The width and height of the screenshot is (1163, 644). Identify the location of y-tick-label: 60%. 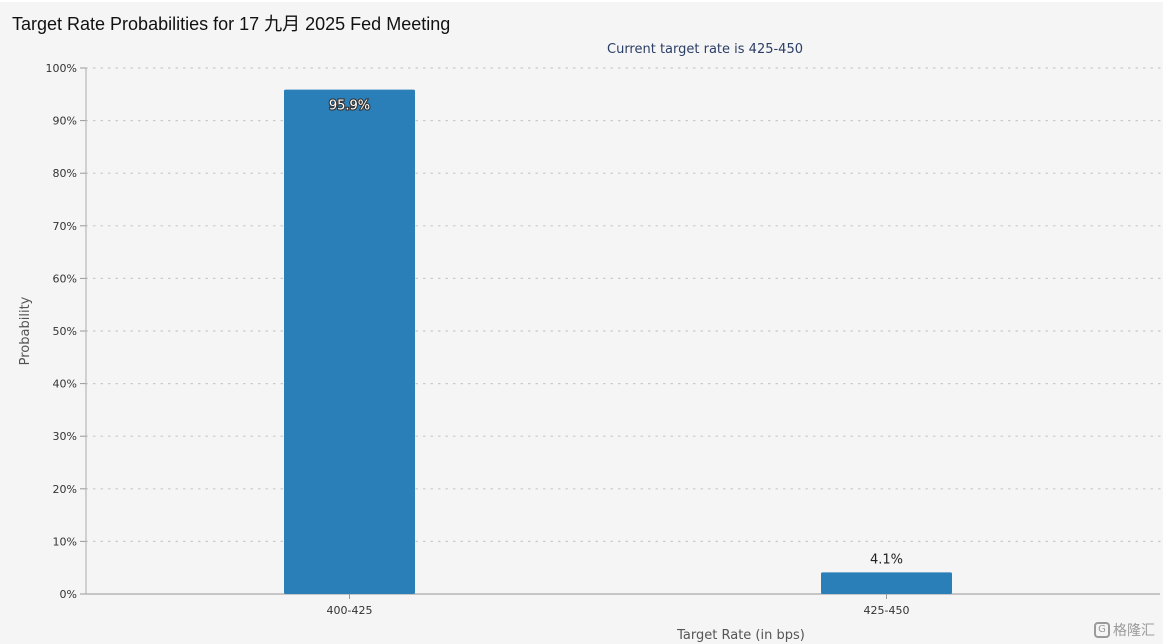
(65, 278).